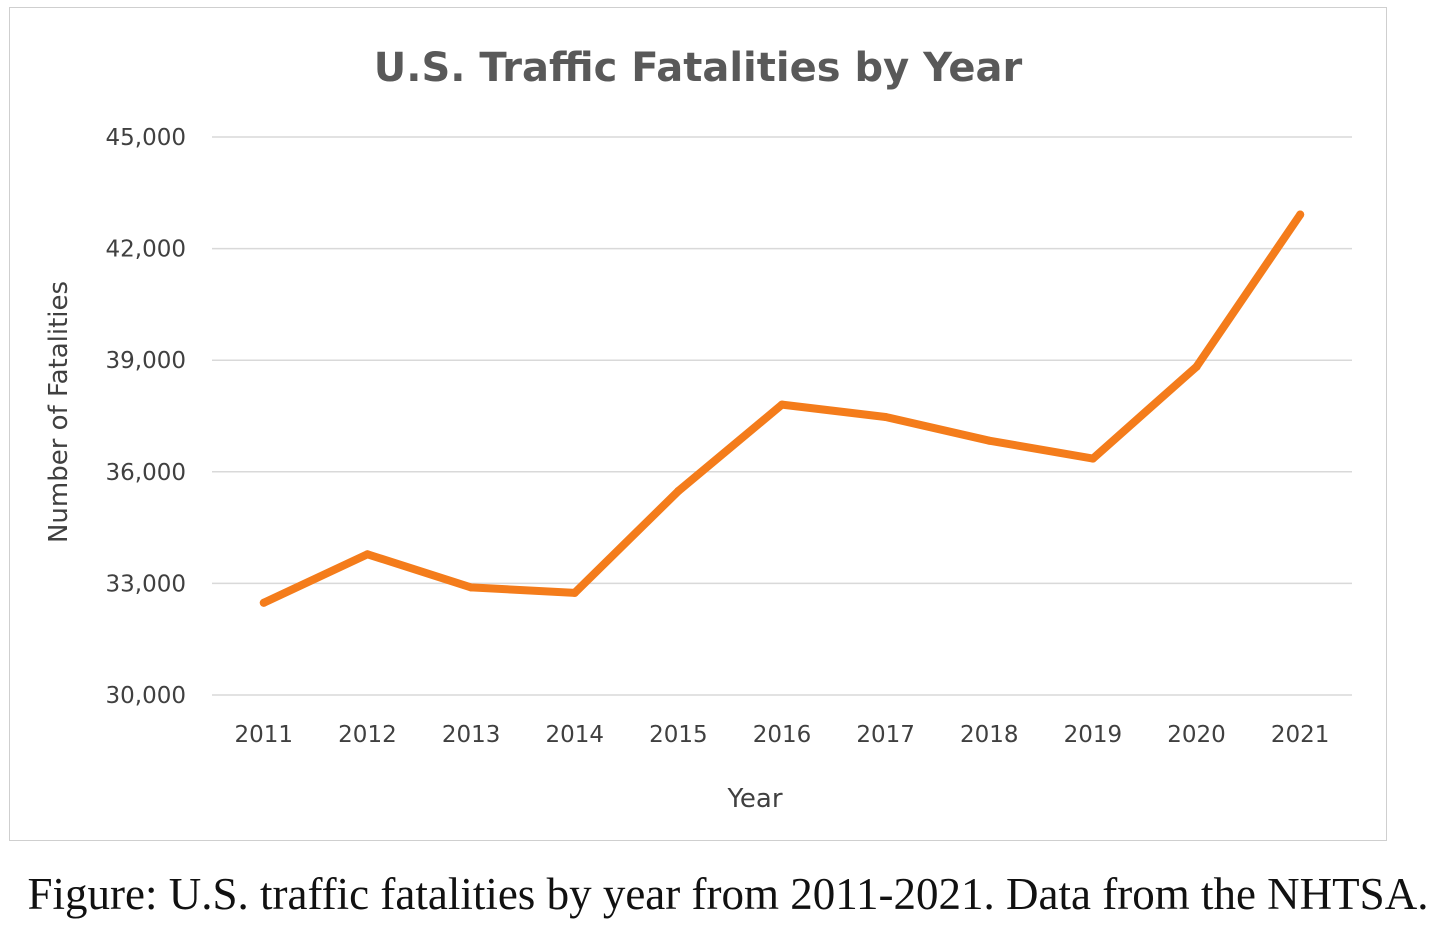 Image resolution: width=1456 pixels, height=938 pixels. What do you see at coordinates (471, 587) in the screenshot?
I see `data-point-2013` at bounding box center [471, 587].